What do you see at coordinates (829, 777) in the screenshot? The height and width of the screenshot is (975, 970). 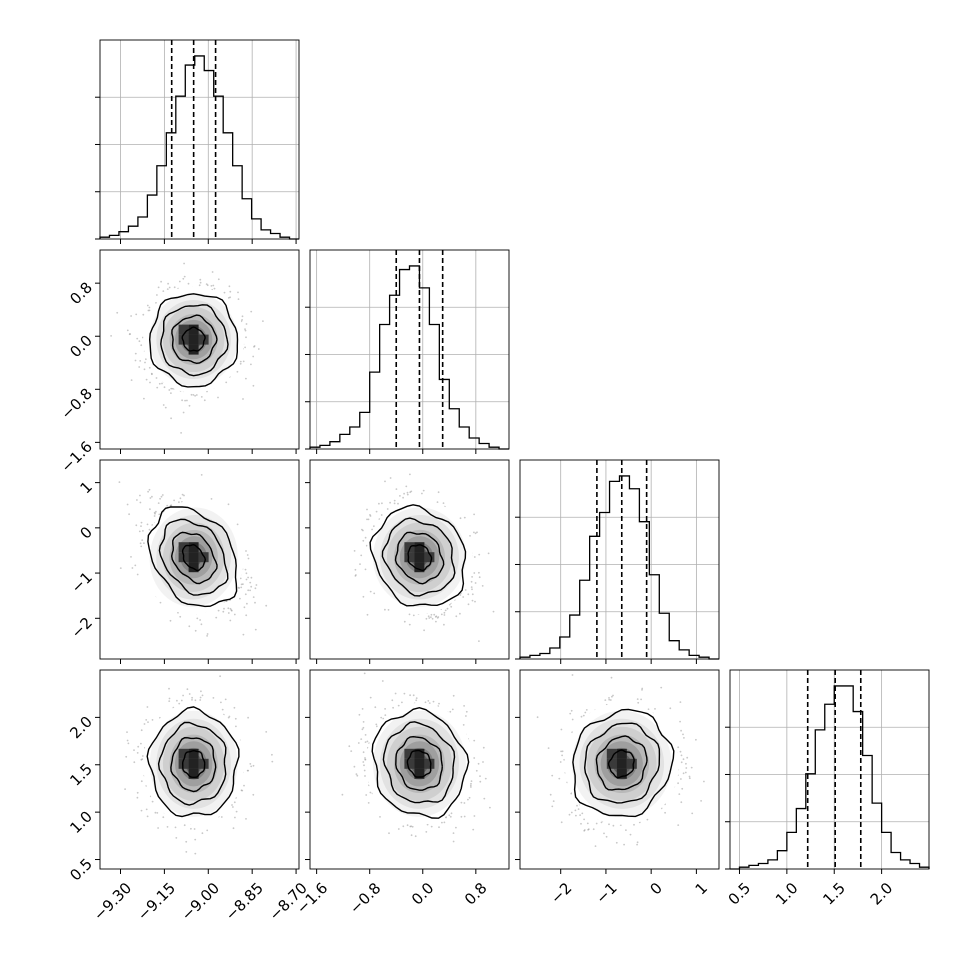 I see `hist-step-line` at bounding box center [829, 777].